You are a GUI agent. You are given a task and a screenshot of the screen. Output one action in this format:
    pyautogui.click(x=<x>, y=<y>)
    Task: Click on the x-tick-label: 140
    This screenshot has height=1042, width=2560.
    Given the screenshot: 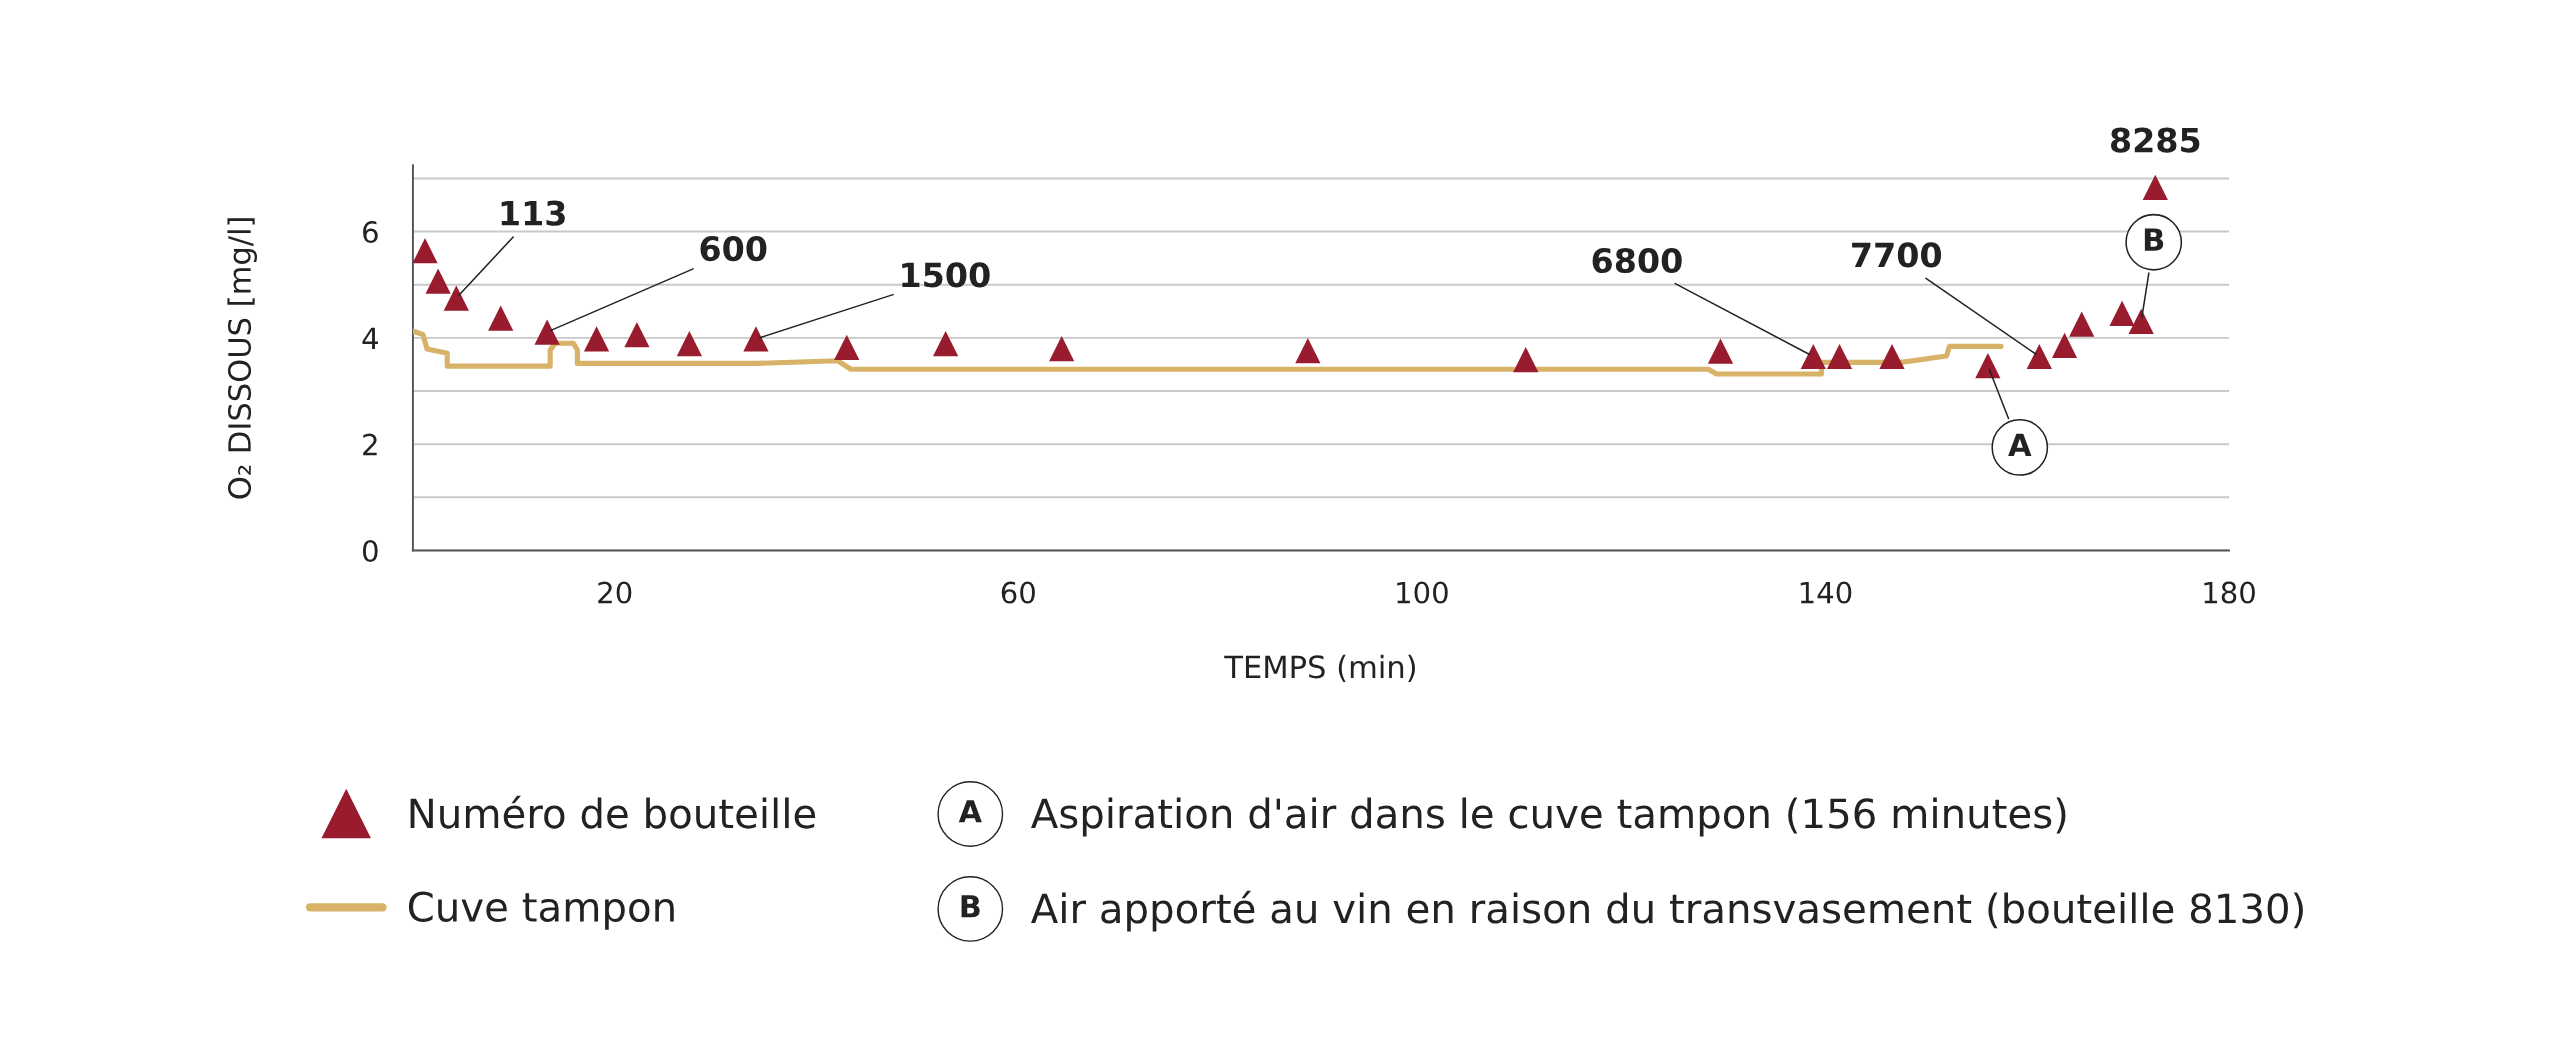 What is the action you would take?
    pyautogui.click(x=1826, y=592)
    